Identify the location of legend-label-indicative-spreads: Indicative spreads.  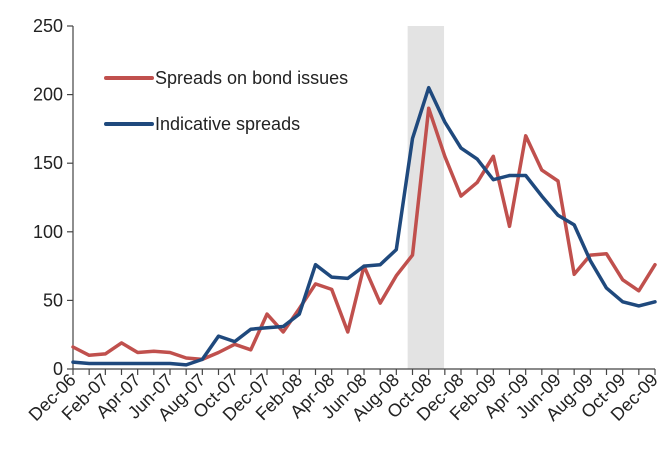
(227, 124).